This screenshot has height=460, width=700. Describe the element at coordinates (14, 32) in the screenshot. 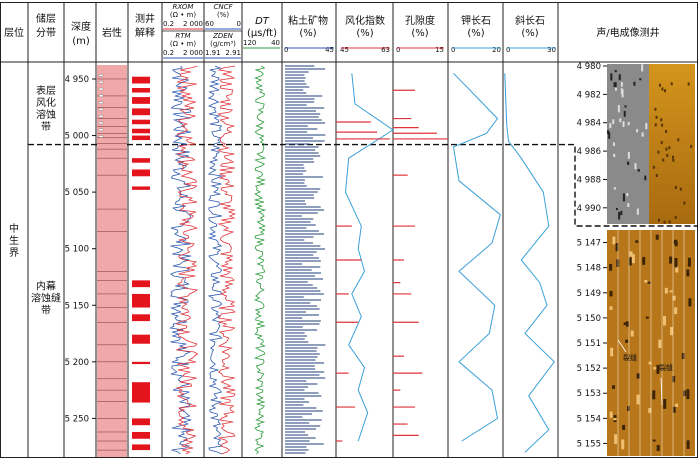

I see `layer-header: 层位` at that location.